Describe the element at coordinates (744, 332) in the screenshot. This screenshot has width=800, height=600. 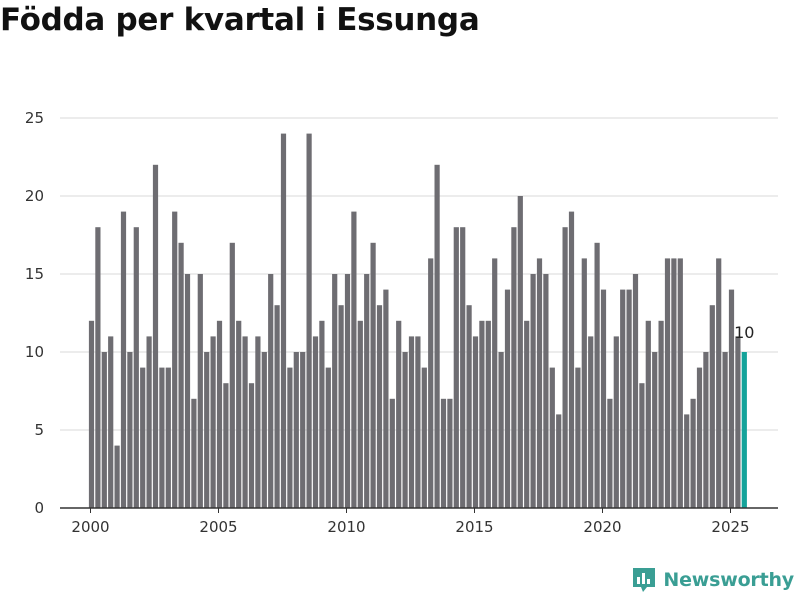
I see `annotations: 10` at that location.